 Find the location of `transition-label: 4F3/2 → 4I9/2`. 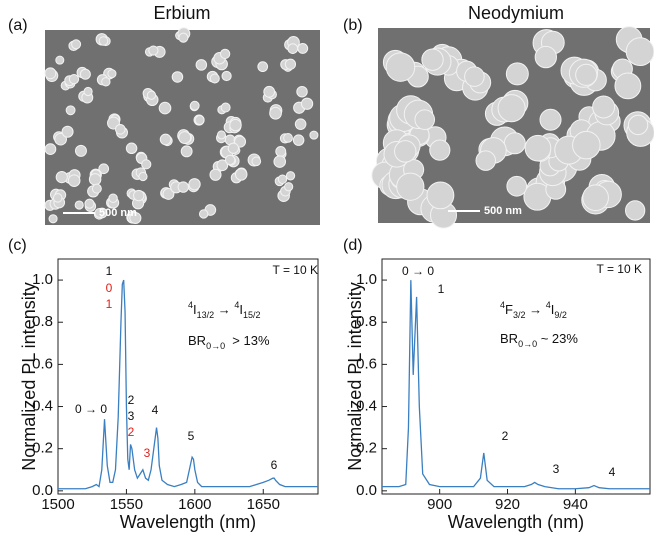

transition-label: 4F3/2 → 4I9/2 is located at coordinates (533, 310).